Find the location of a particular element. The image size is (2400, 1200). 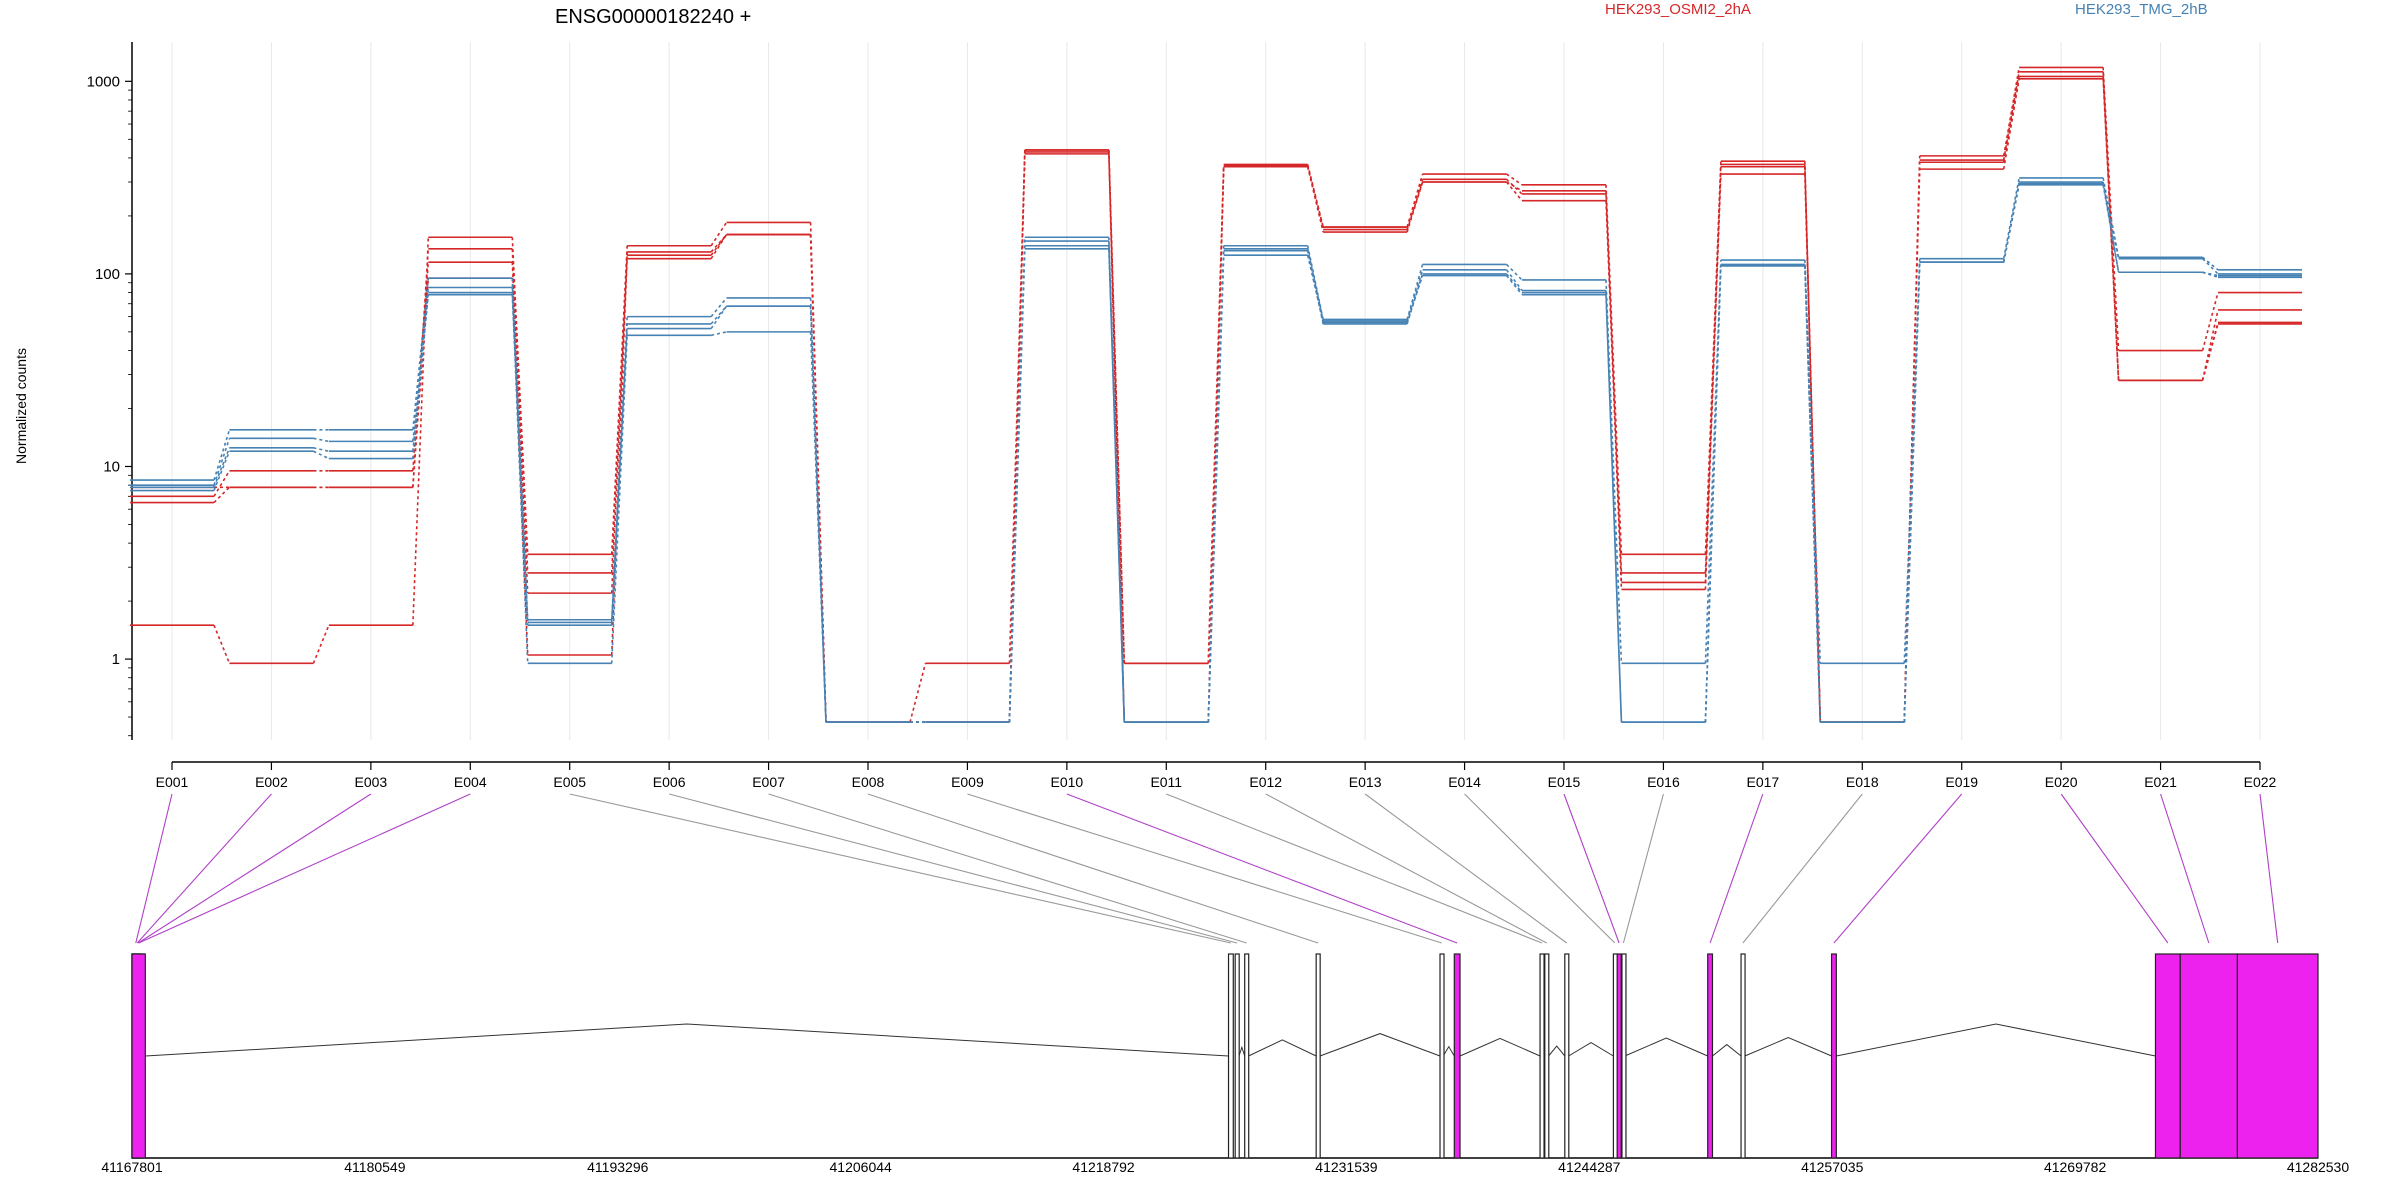

exon-e022 is located at coordinates (2277, 1056).